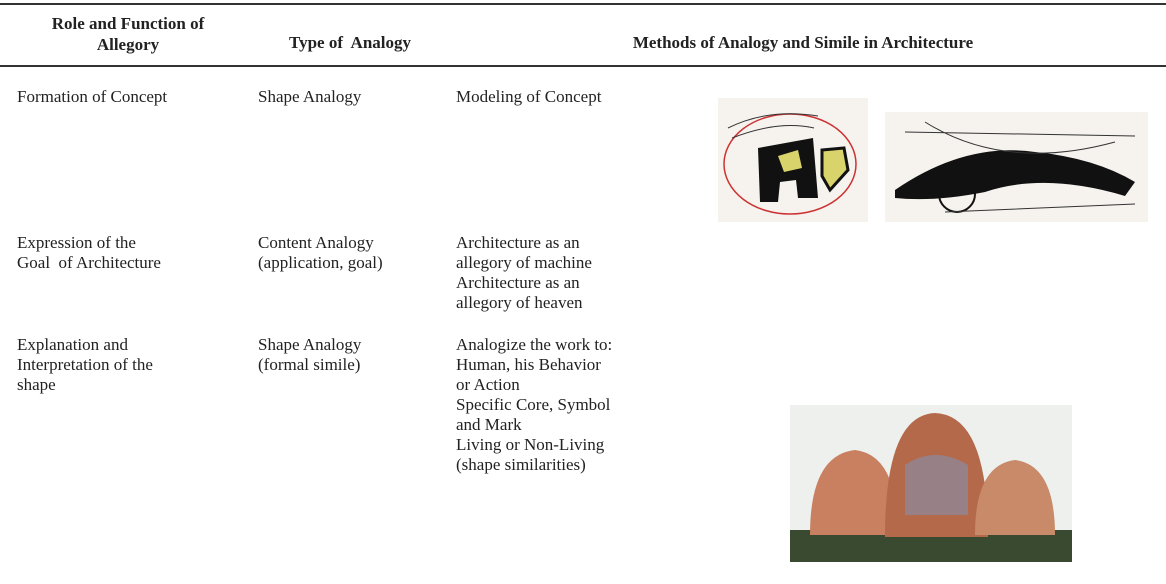 The image size is (1166, 584). I want to click on cell-line: Content Analogy, so click(316, 242).